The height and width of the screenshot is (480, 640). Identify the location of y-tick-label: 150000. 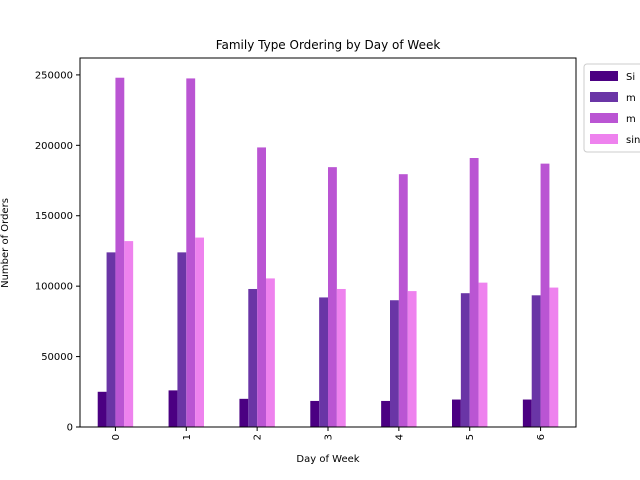
(54, 216).